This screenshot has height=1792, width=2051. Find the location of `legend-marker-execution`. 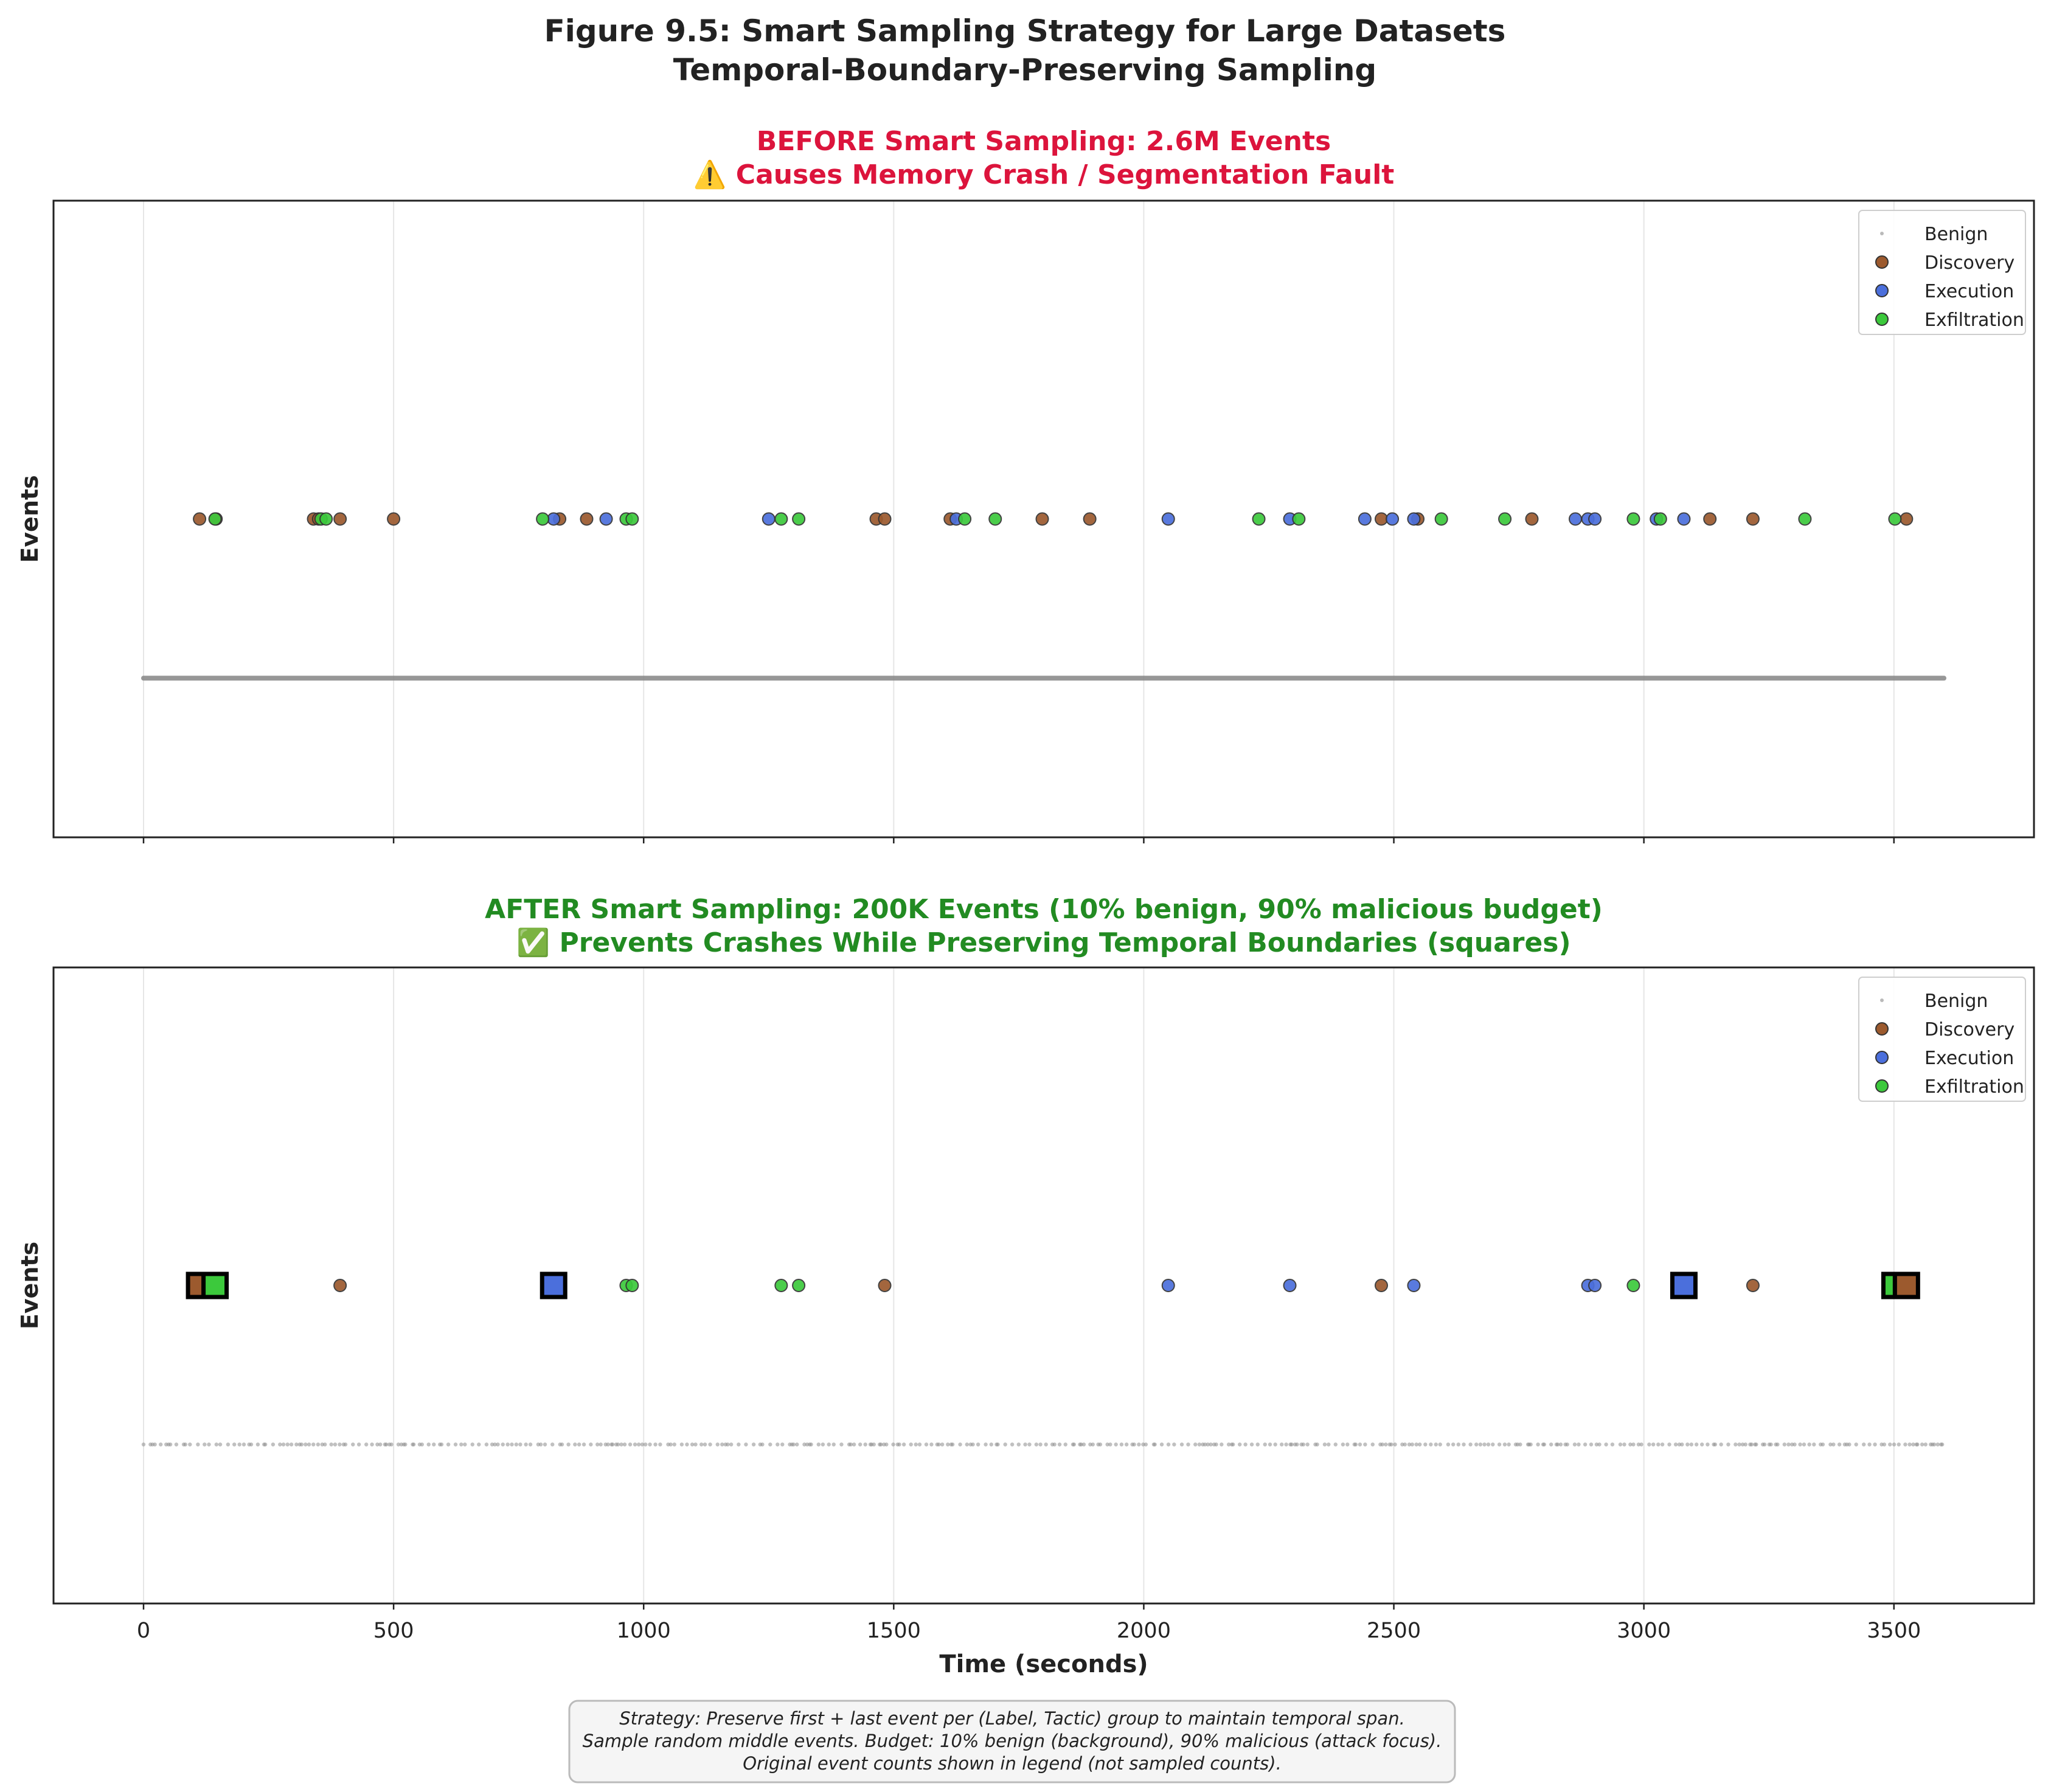

legend-marker-execution is located at coordinates (1882, 290).